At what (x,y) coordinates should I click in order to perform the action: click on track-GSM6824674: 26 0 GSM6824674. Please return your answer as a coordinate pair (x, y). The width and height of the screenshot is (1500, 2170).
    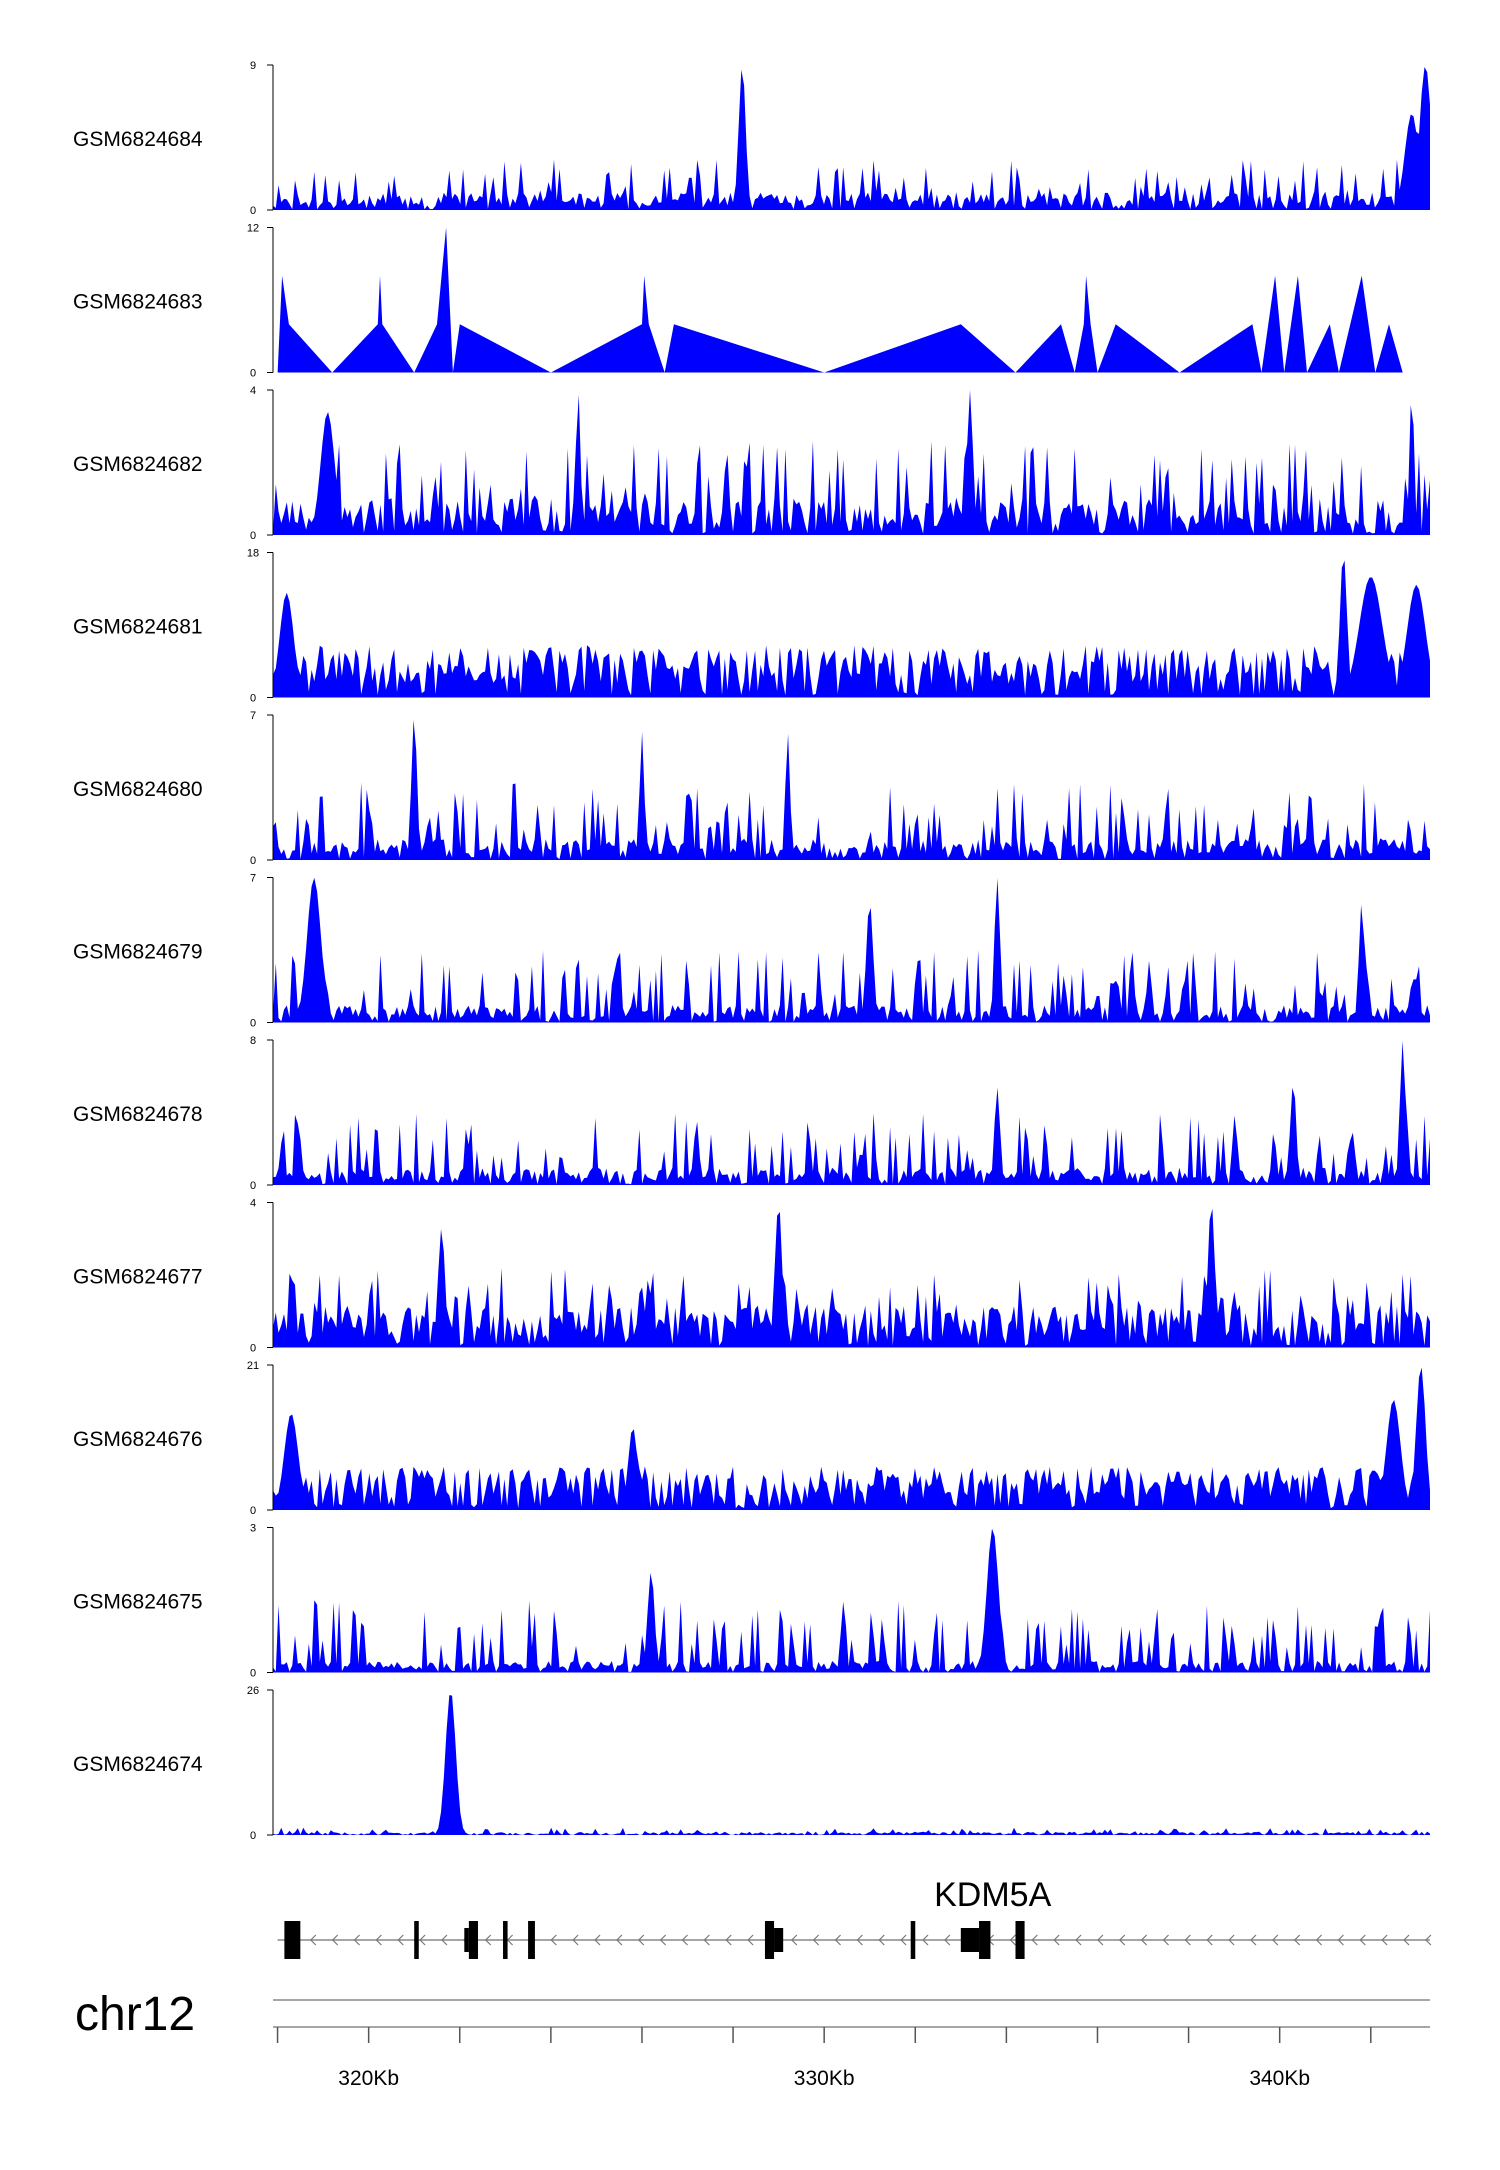
    Looking at the image, I should click on (751, 1763).